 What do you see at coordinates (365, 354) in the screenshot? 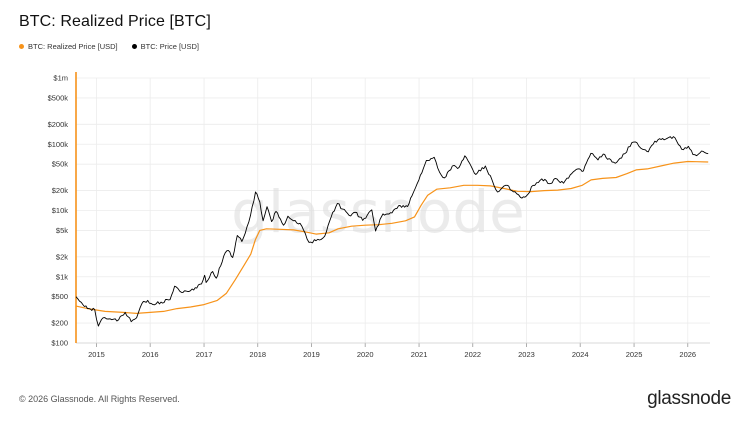
I see `x-tick-label: 2020` at bounding box center [365, 354].